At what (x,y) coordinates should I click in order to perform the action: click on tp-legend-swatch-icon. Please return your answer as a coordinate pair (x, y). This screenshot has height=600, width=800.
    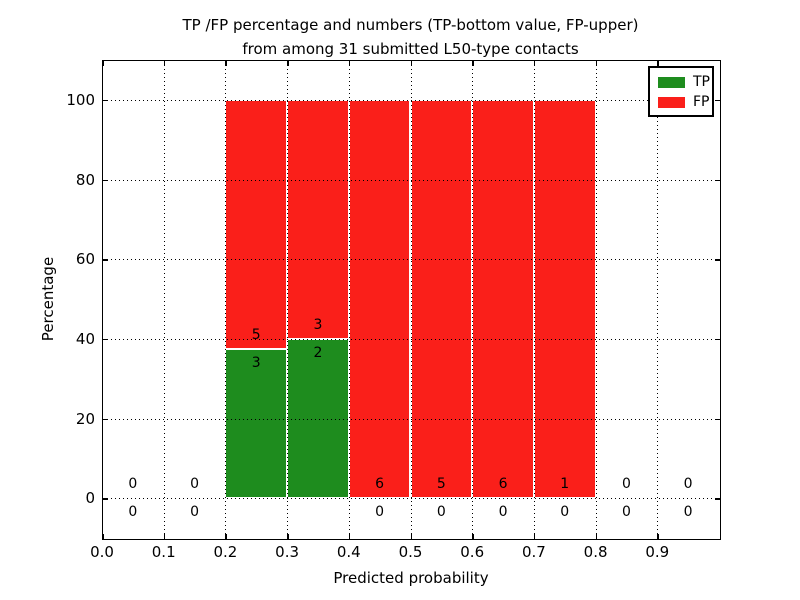
    Looking at the image, I should click on (671, 82).